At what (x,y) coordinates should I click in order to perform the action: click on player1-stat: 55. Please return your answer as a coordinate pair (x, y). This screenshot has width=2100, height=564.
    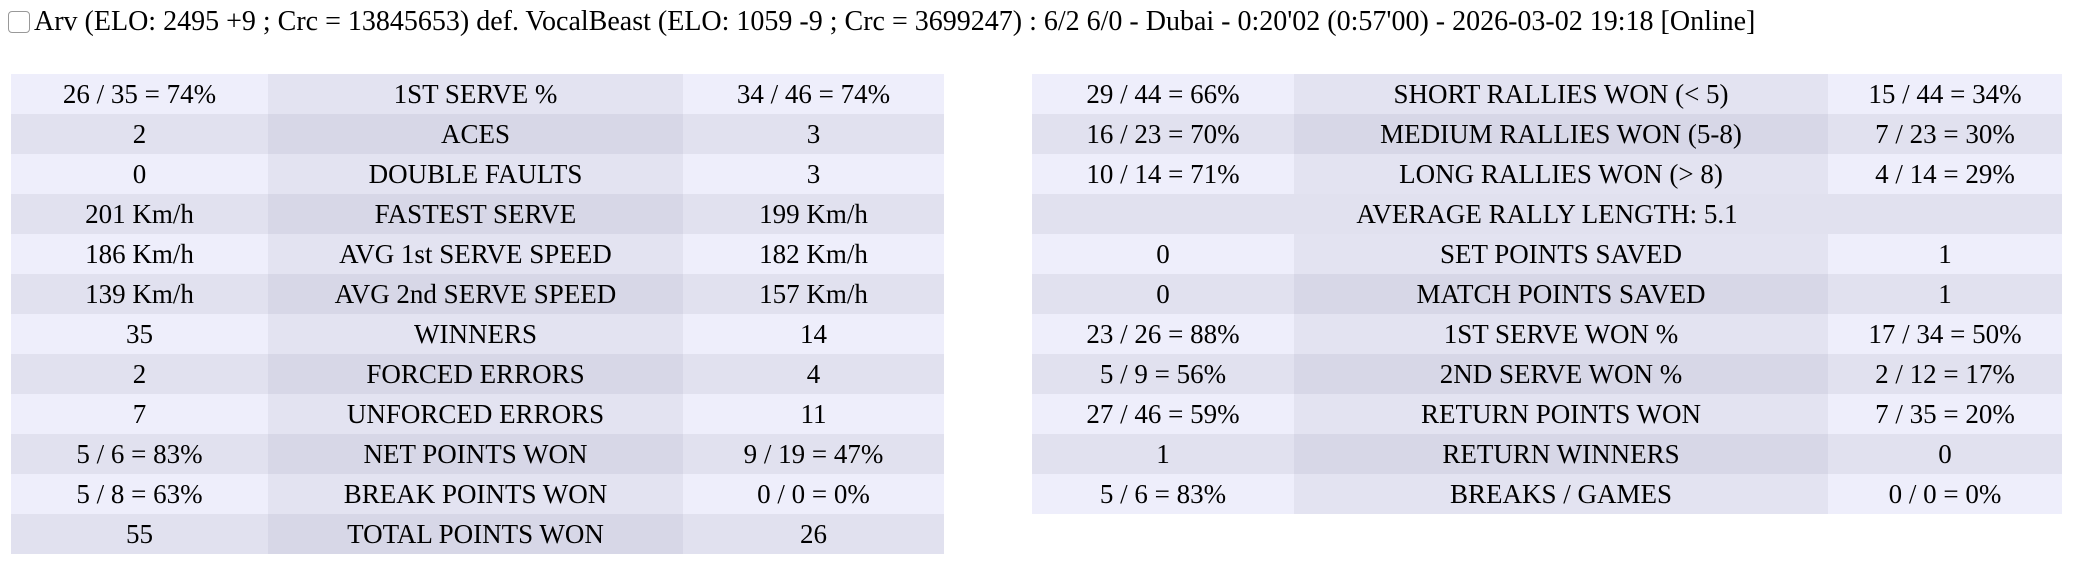
    Looking at the image, I should click on (139, 534).